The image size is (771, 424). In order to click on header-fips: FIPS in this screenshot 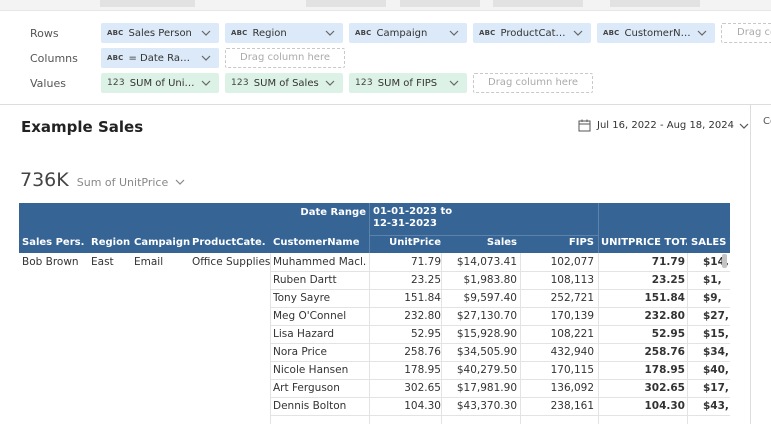, I will do `click(581, 242)`.